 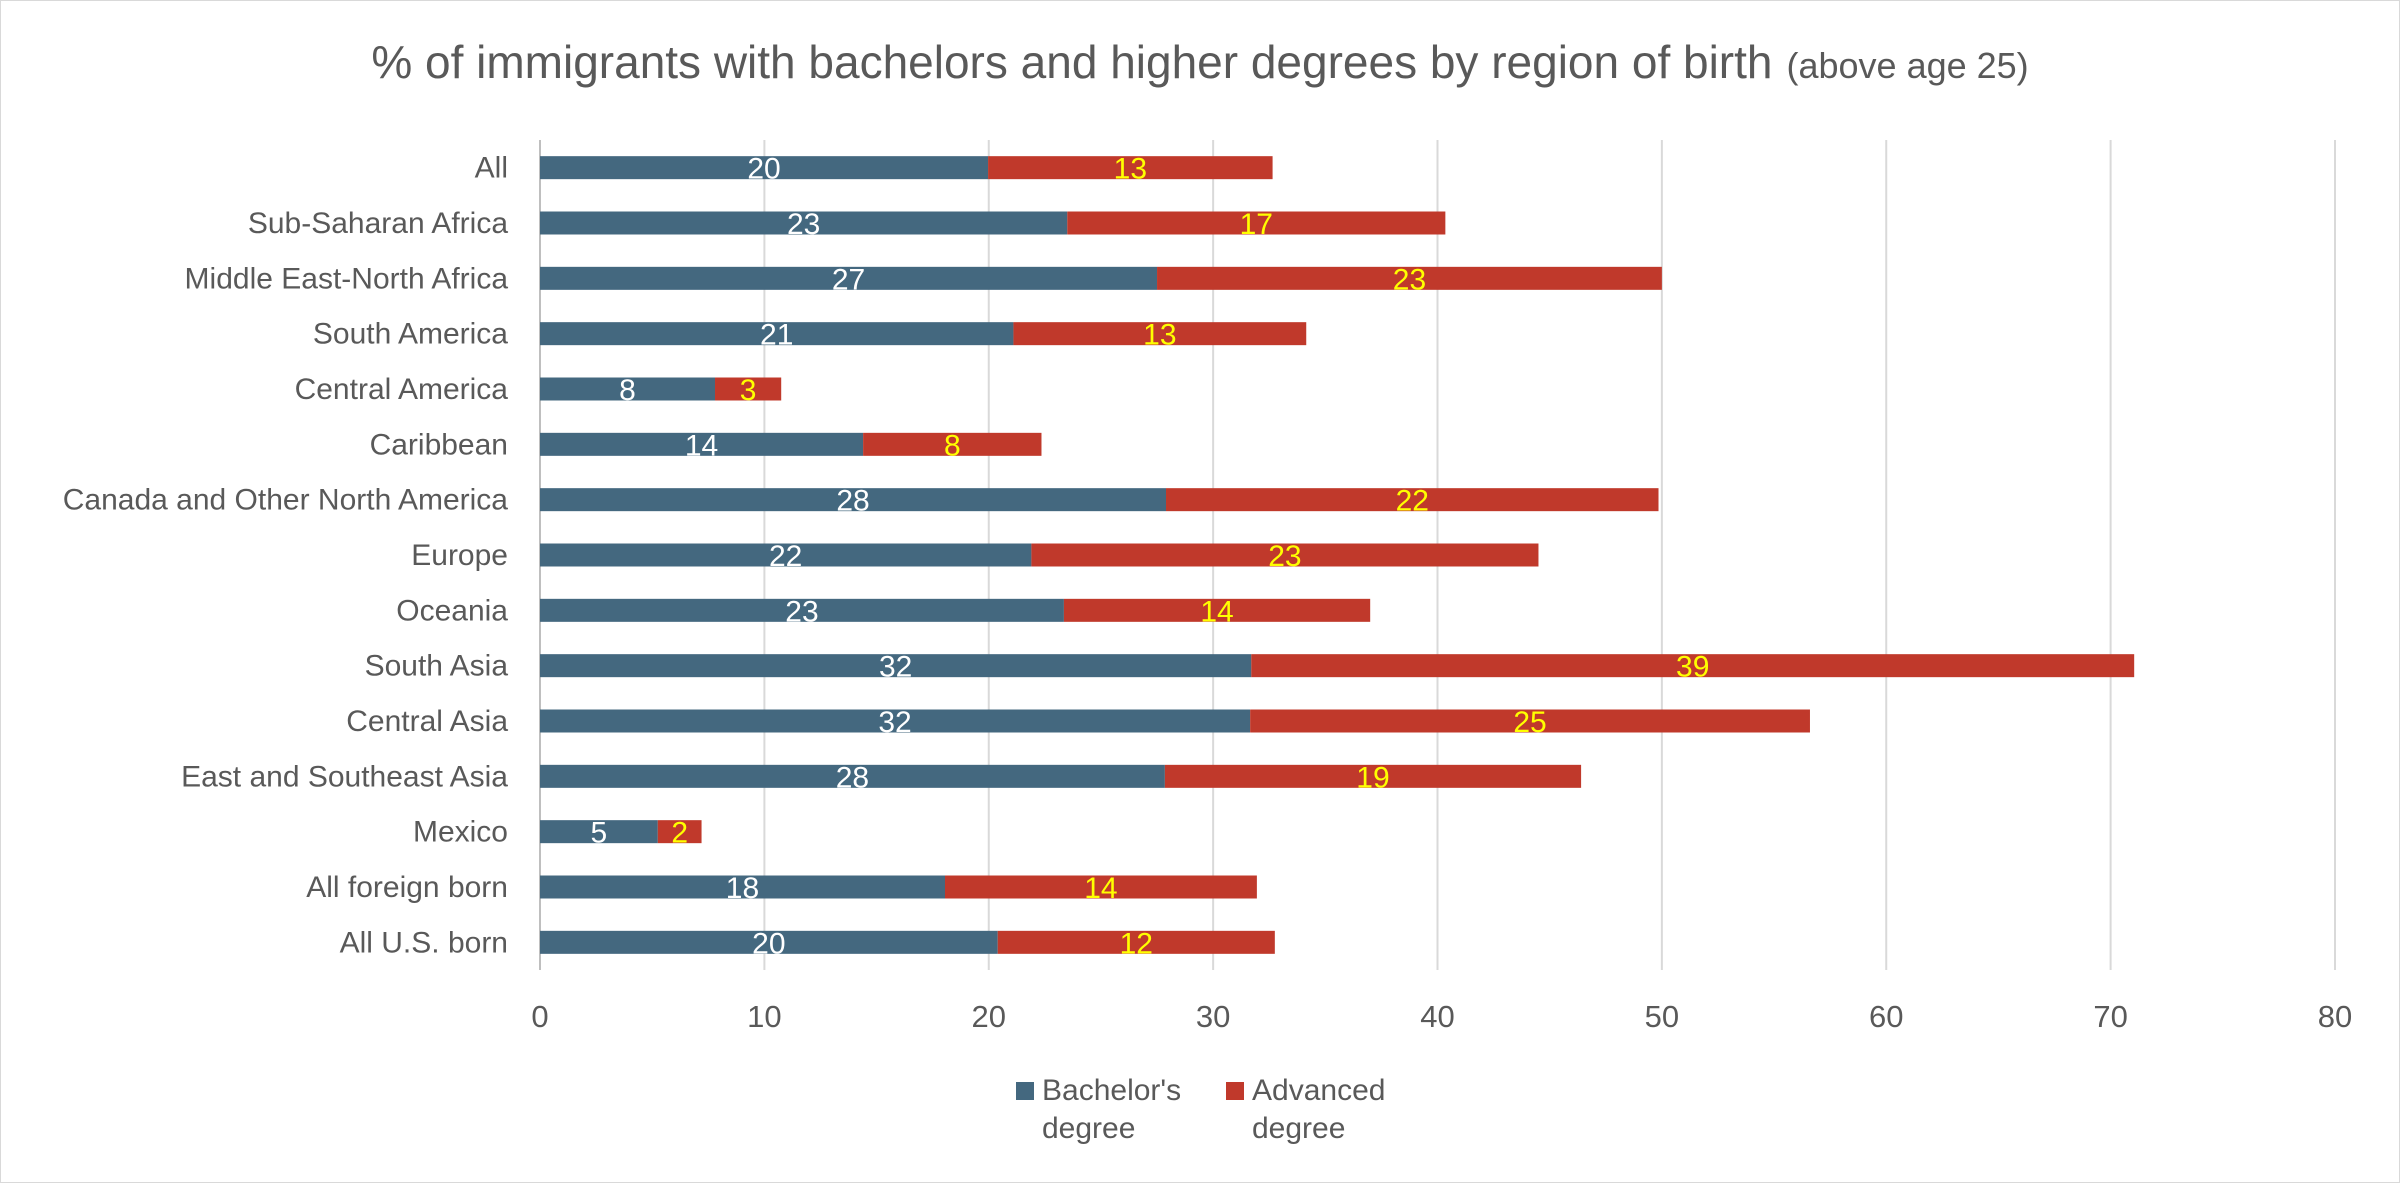 What do you see at coordinates (1235, 1091) in the screenshot?
I see `legend-swatch-advanced` at bounding box center [1235, 1091].